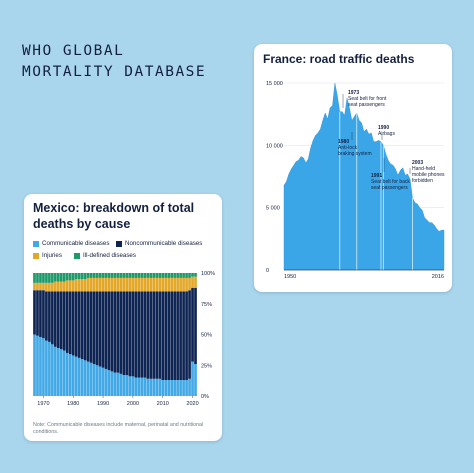  Describe the element at coordinates (205, 397) in the screenshot. I see `mexico-y-tick-label: 0%` at that location.